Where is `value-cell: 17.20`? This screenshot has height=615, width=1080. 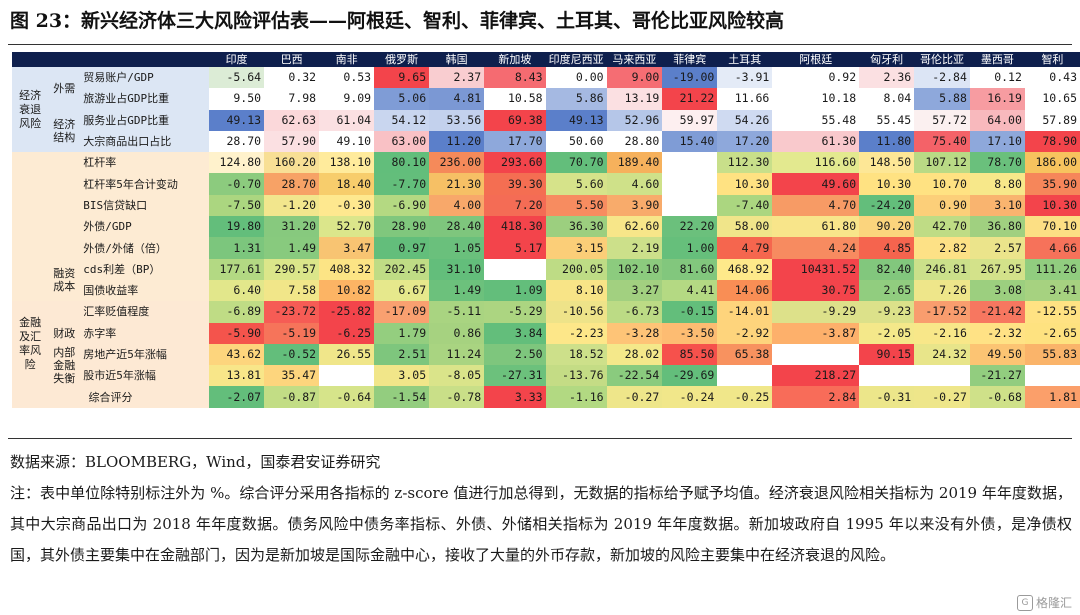 value-cell: 17.20 is located at coordinates (745, 141).